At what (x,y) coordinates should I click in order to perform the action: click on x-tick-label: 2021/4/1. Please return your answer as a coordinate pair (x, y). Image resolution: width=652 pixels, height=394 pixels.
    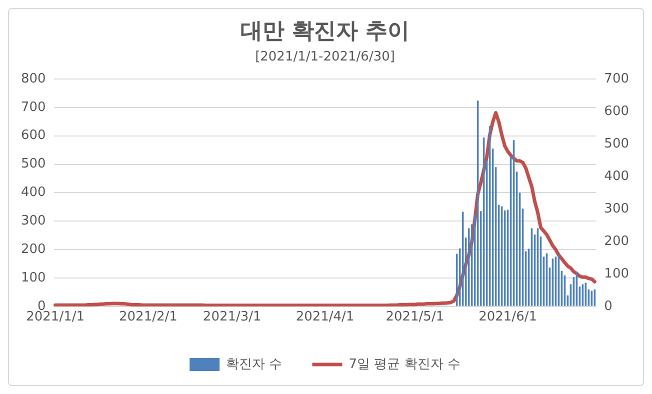
    Looking at the image, I should click on (325, 317).